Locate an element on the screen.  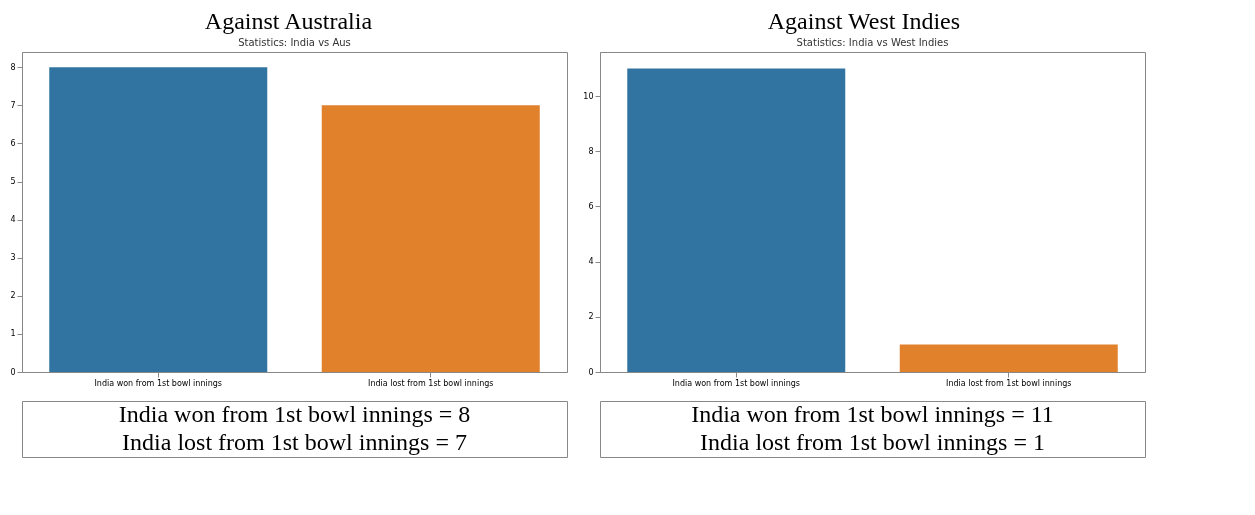
y-tick-label: 5 is located at coordinates (13, 182).